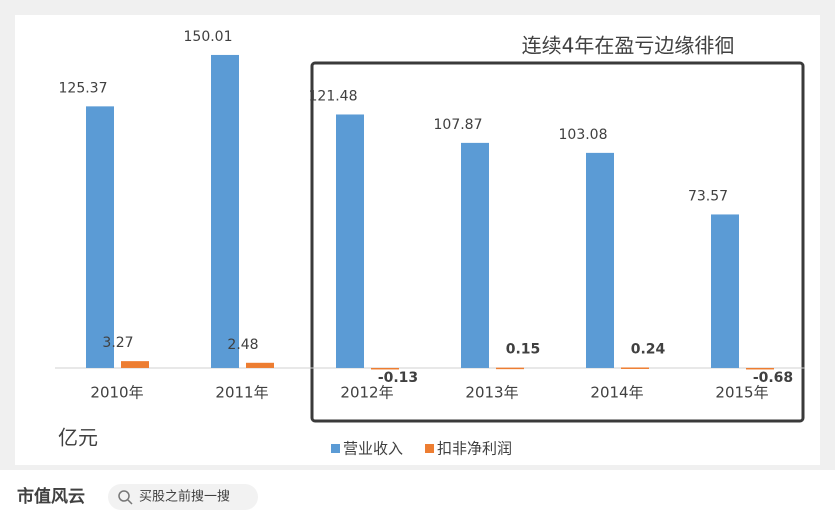  What do you see at coordinates (333, 96) in the screenshot?
I see `data-label: 121.48` at bounding box center [333, 96].